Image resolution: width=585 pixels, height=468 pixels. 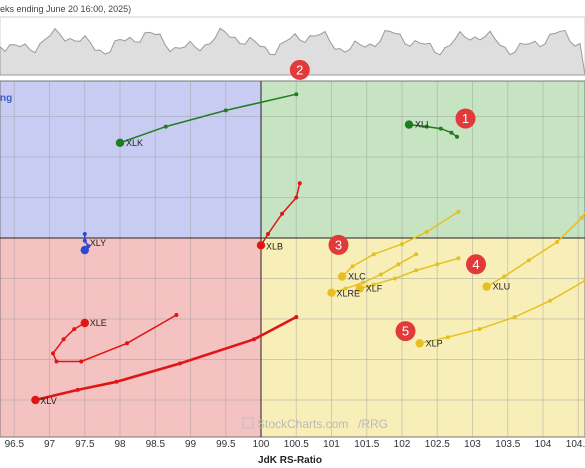 I want to click on tail-line-xle, so click(x=115, y=338).